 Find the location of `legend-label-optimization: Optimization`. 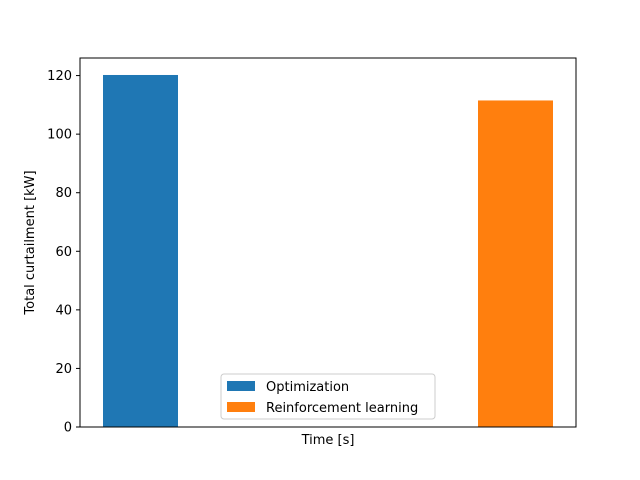

legend-label-optimization: Optimization is located at coordinates (307, 387).